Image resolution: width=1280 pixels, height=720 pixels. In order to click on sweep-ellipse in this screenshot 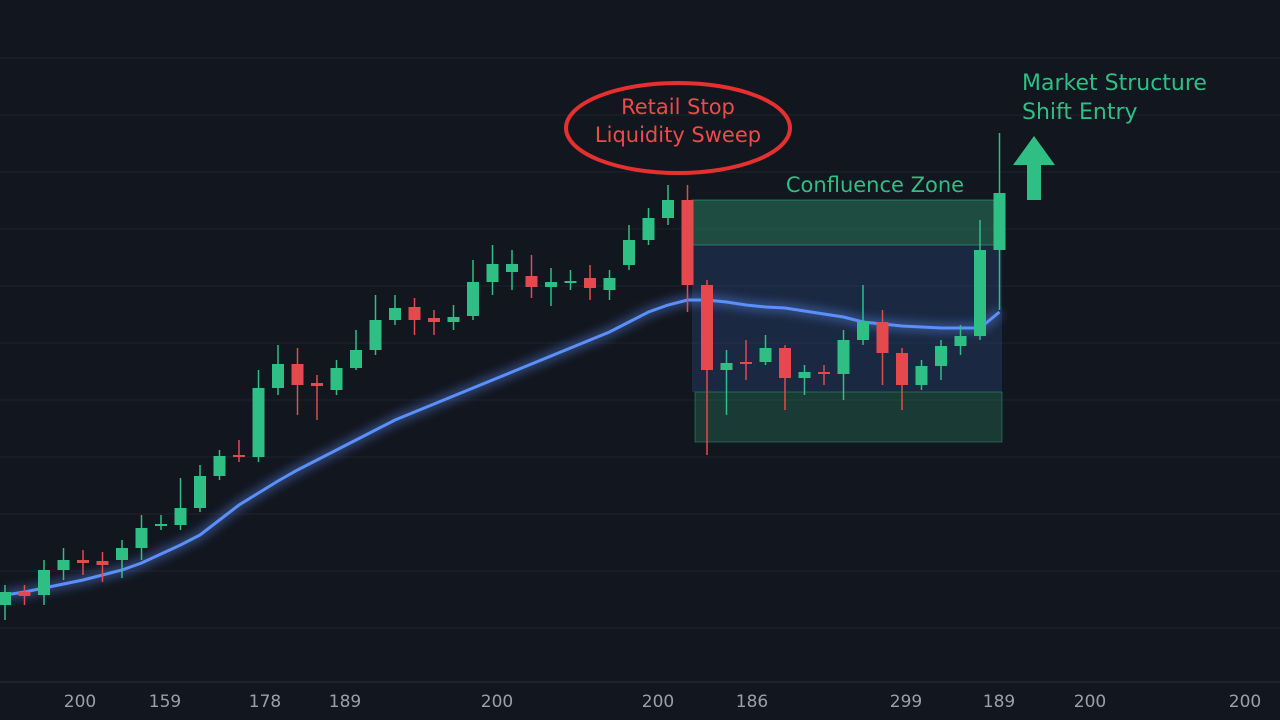, I will do `click(678, 128)`.